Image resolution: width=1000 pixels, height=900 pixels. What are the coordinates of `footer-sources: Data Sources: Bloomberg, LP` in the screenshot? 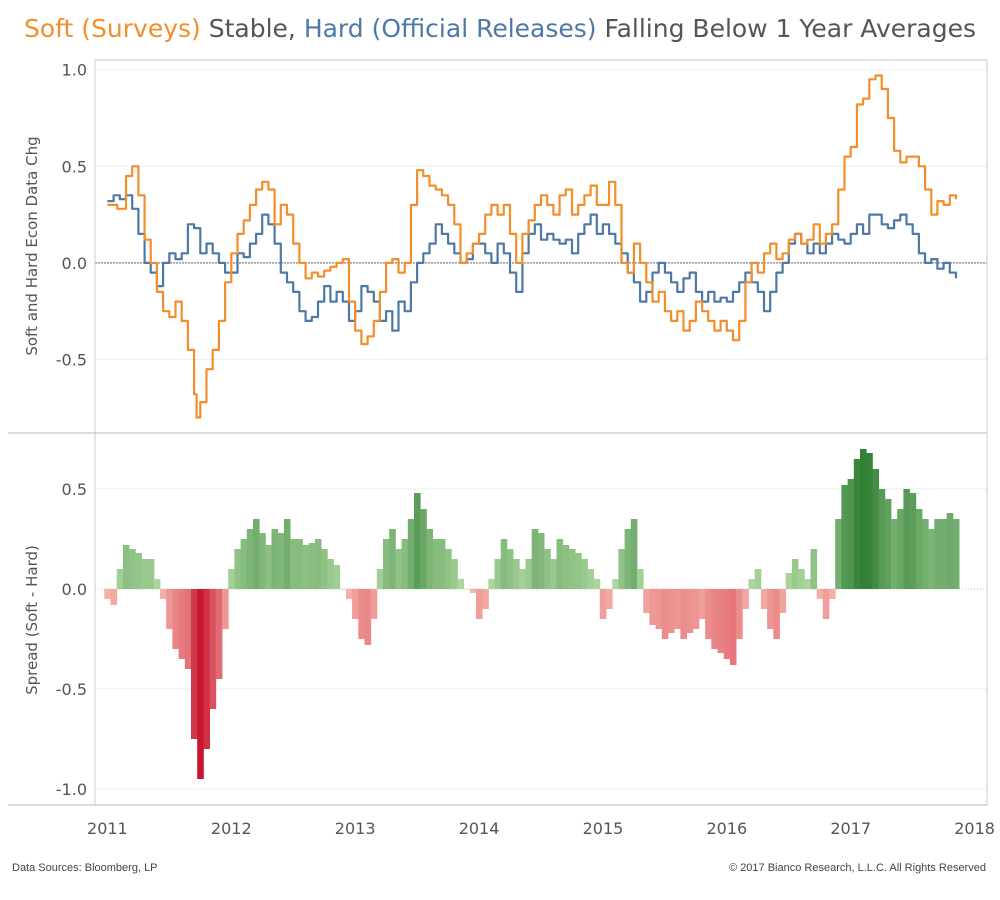 It's located at (85, 868).